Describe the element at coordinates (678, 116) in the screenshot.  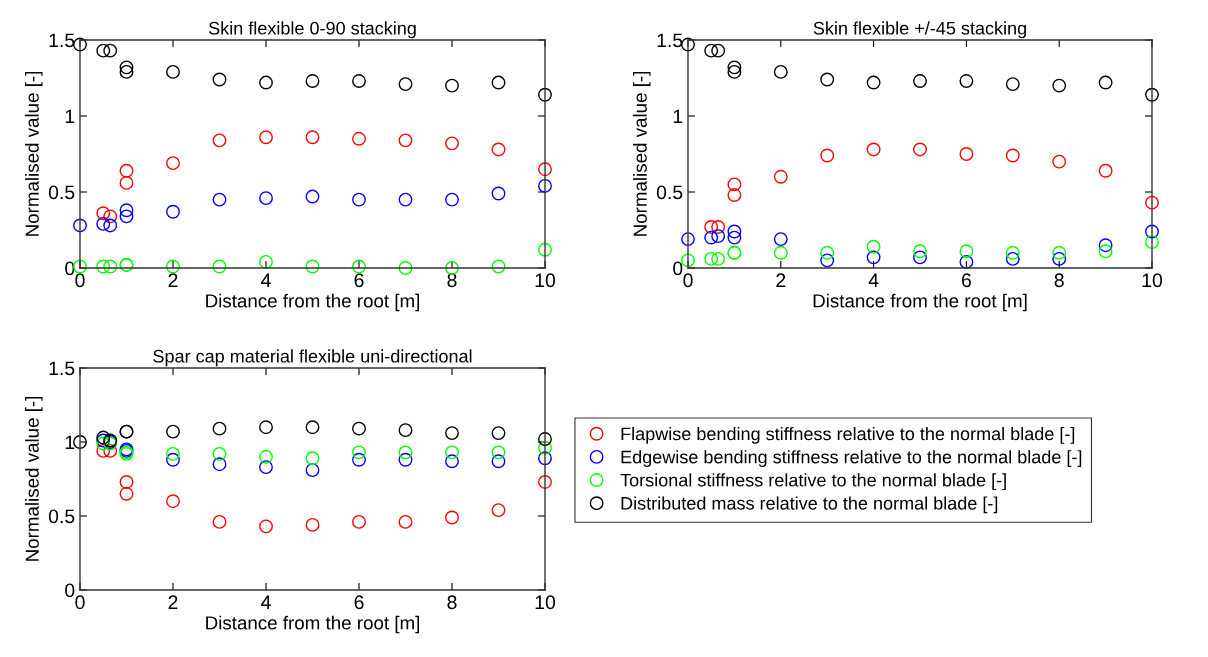
I see `y-tick-label: 1` at that location.